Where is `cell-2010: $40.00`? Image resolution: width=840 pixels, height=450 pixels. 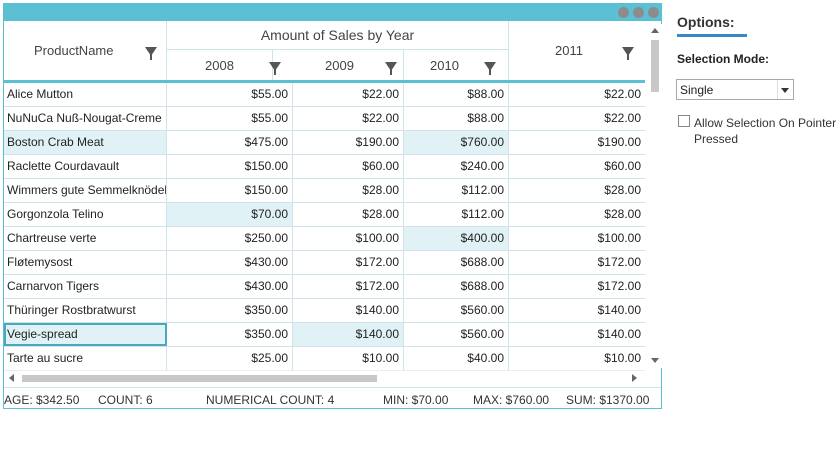
cell-2010: $40.00 is located at coordinates (456, 358).